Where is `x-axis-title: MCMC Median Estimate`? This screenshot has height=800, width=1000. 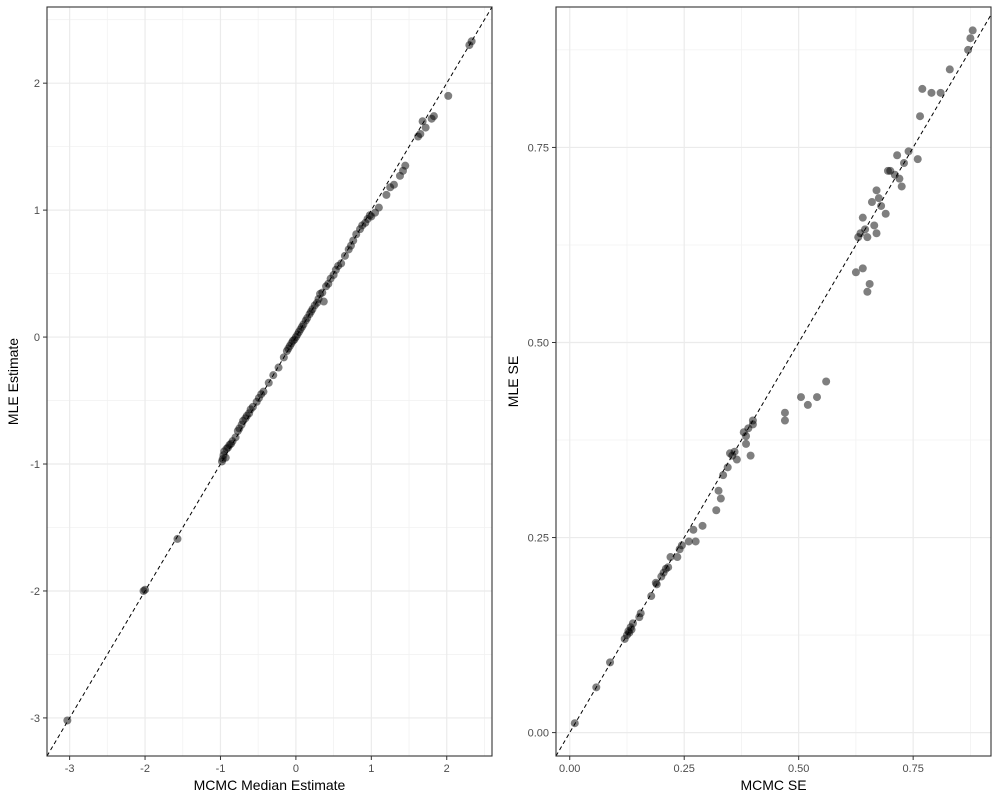
x-axis-title: MCMC Median Estimate is located at coordinates (270, 785).